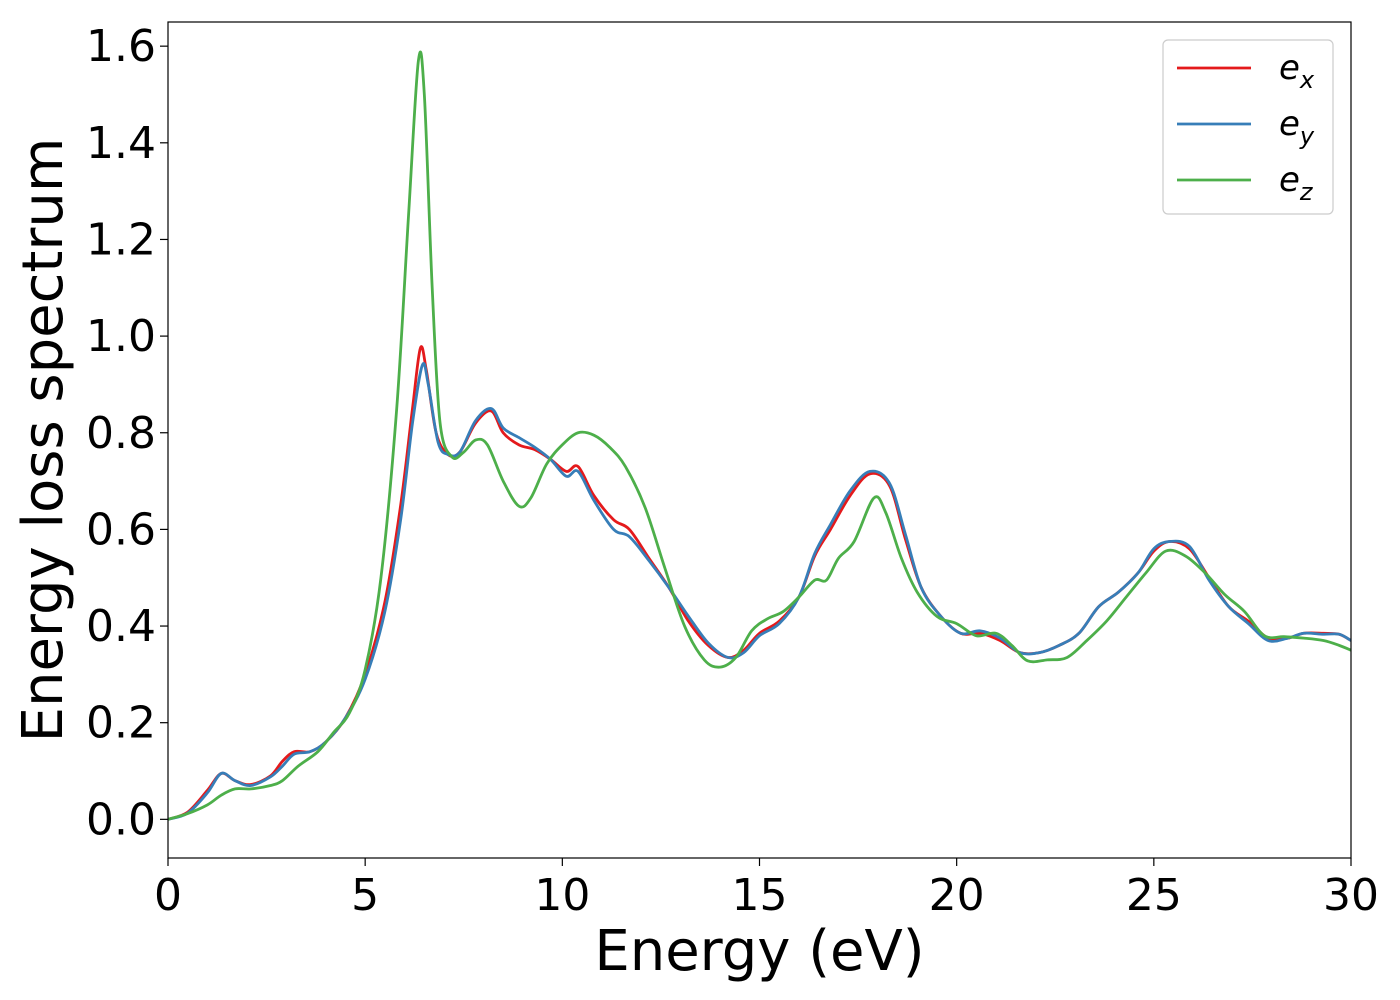 This screenshot has height=1000, width=1400. What do you see at coordinates (43, 440) in the screenshot?
I see `y-axis-title: Energy loss spectrum` at bounding box center [43, 440].